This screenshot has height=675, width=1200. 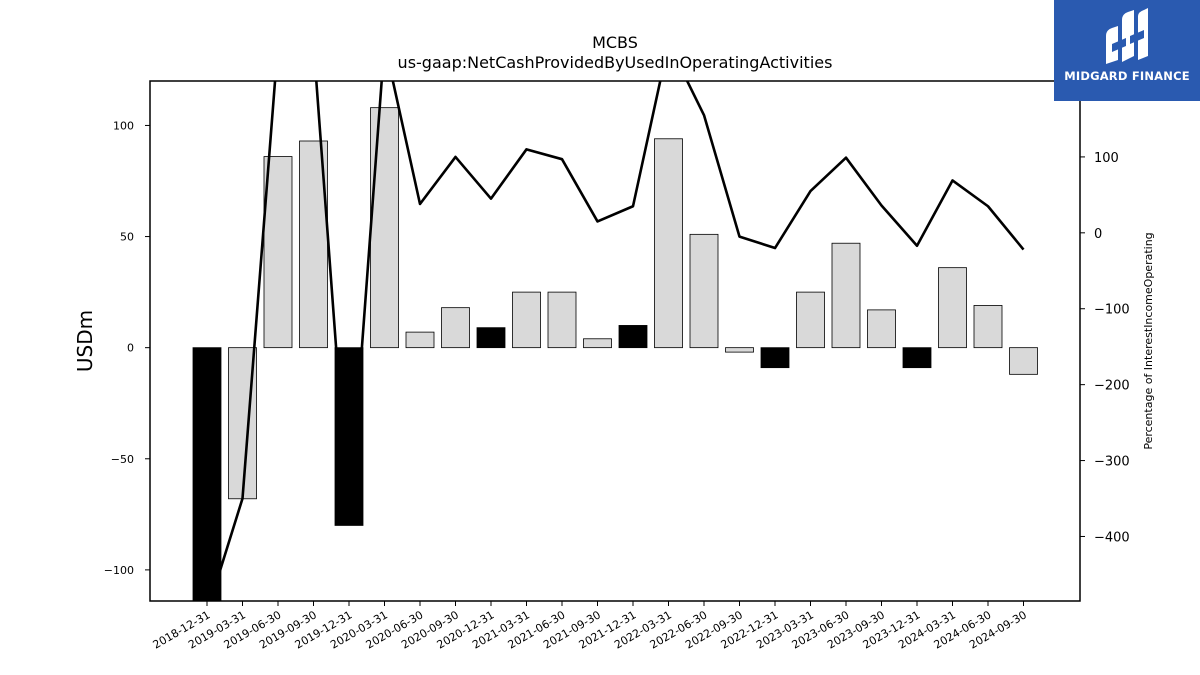 I want to click on y-tick-label: 50, so click(x=127, y=237).